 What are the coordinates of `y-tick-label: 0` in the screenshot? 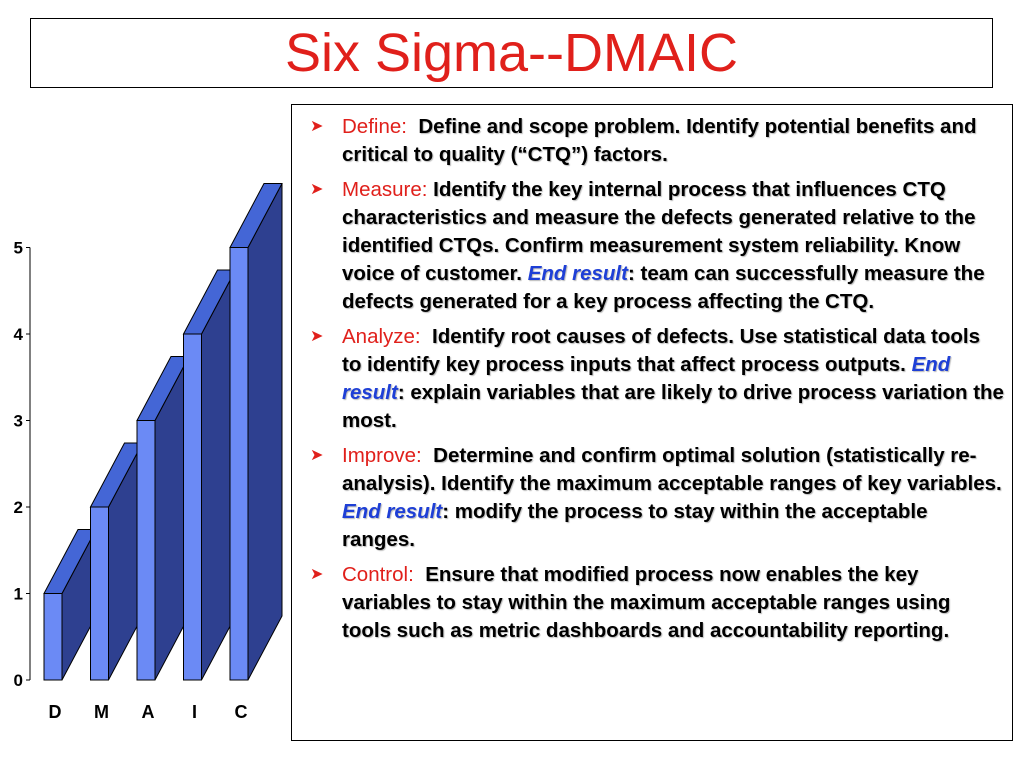 It's located at (18, 680).